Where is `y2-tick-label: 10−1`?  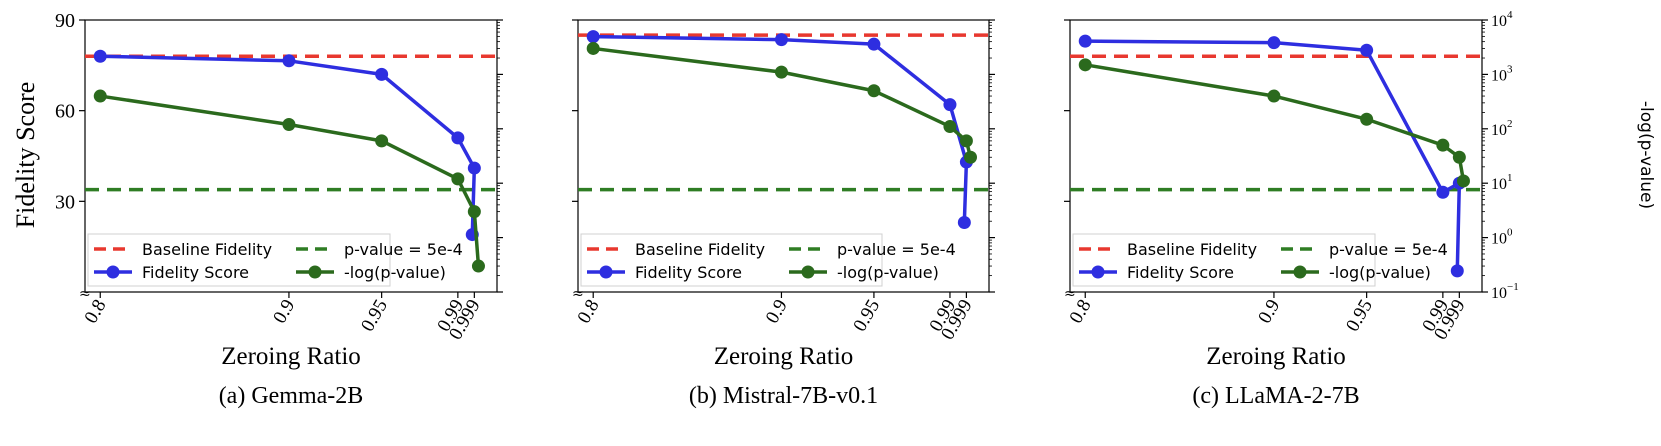 y2-tick-label: 10−1 is located at coordinates (1505, 291).